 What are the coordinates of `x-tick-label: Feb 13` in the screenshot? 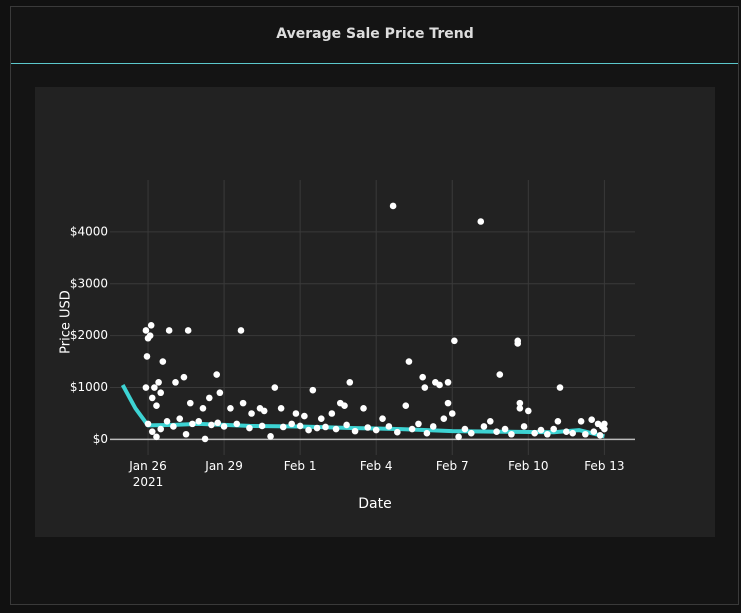 It's located at (604, 466).